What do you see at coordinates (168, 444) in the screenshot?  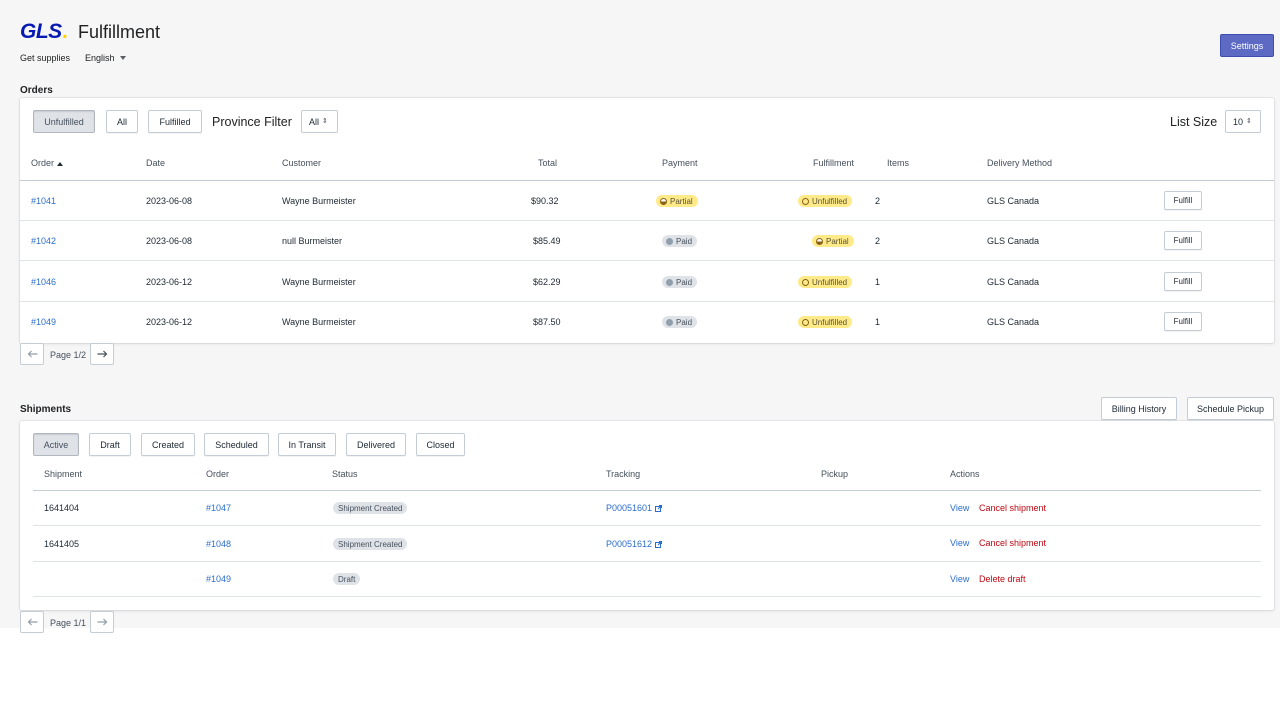 I see `filter-created-button: Created` at bounding box center [168, 444].